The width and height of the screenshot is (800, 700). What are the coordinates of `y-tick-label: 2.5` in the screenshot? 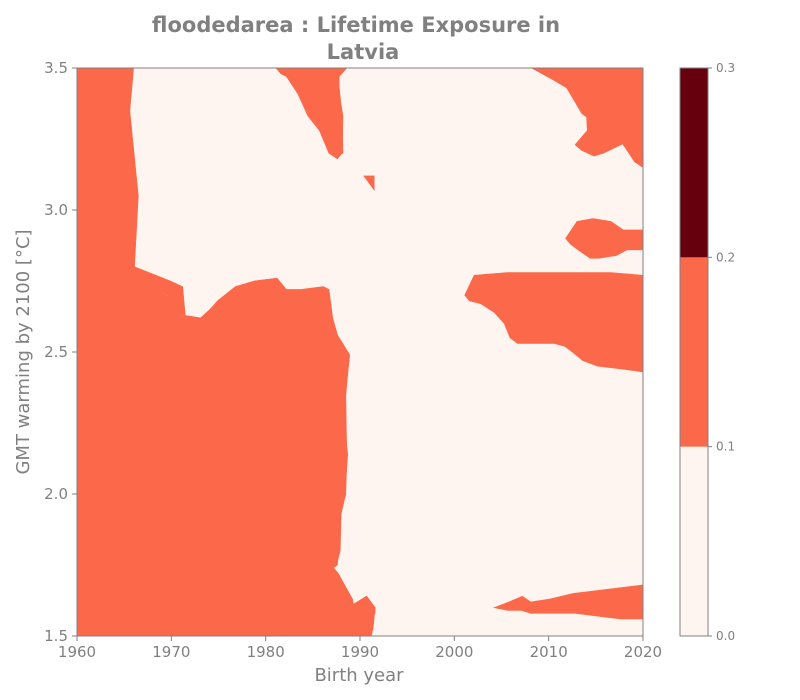 It's located at (56, 352).